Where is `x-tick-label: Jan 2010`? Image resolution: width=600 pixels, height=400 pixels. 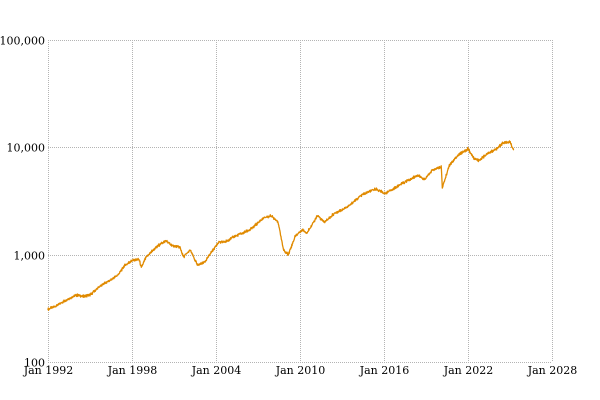 x-tick-label: Jan 2010 is located at coordinates (300, 370).